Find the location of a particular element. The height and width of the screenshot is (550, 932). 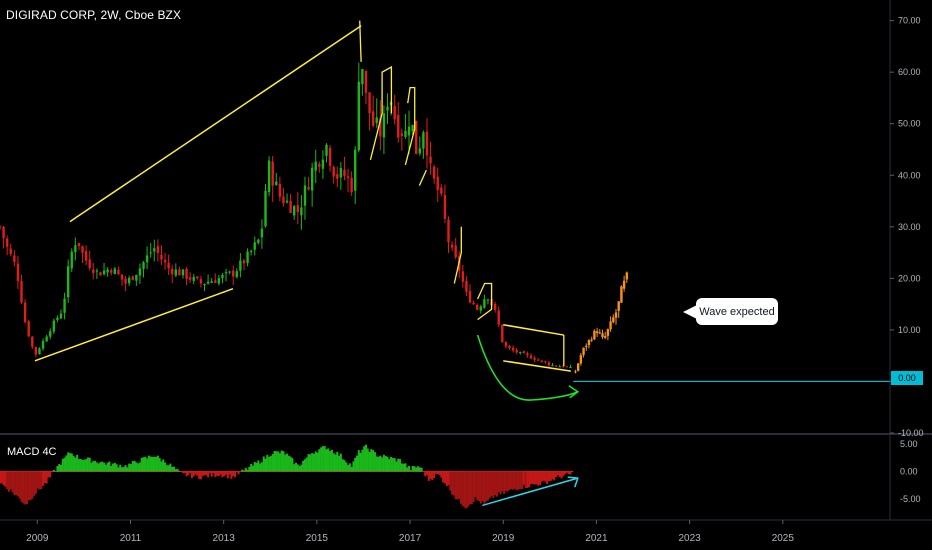

curved-arrow is located at coordinates (527, 367).